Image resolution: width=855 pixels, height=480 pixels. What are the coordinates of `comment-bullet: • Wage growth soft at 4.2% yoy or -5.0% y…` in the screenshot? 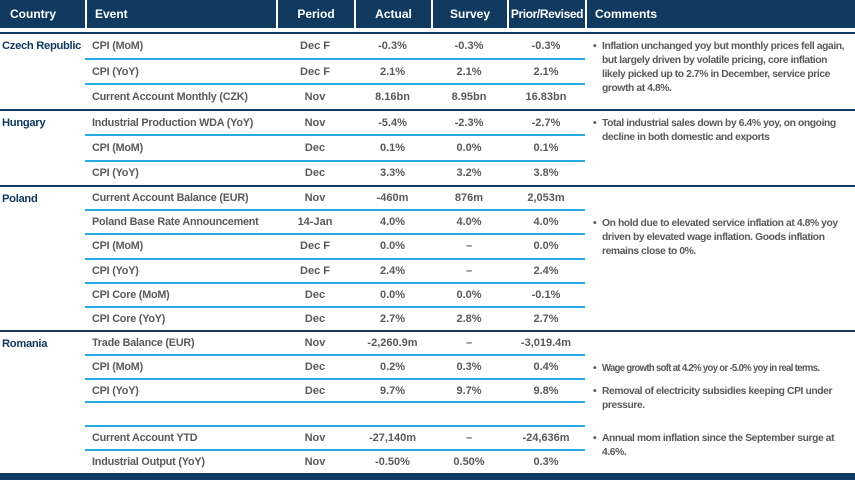 It's located at (722, 369).